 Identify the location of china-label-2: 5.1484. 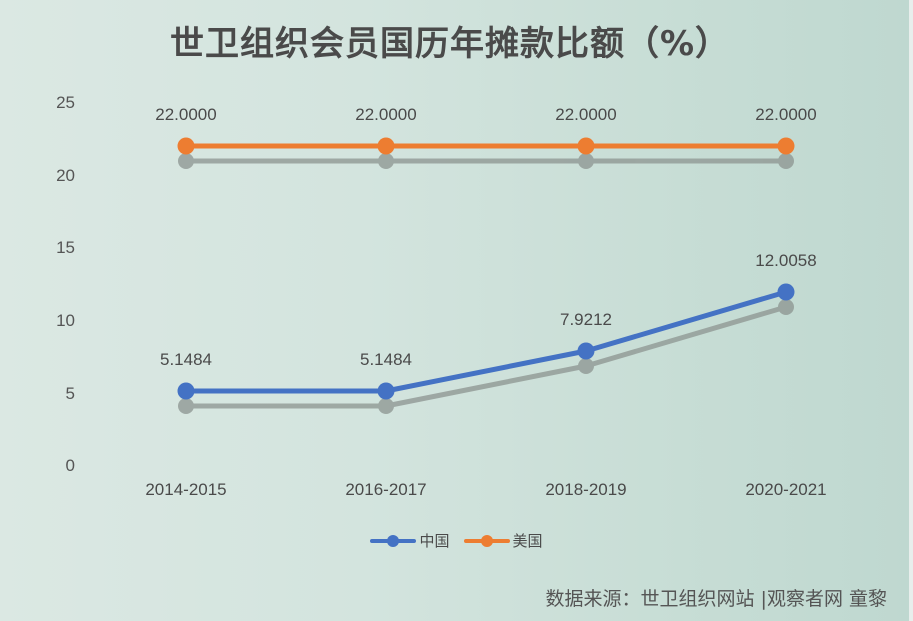
(386, 359).